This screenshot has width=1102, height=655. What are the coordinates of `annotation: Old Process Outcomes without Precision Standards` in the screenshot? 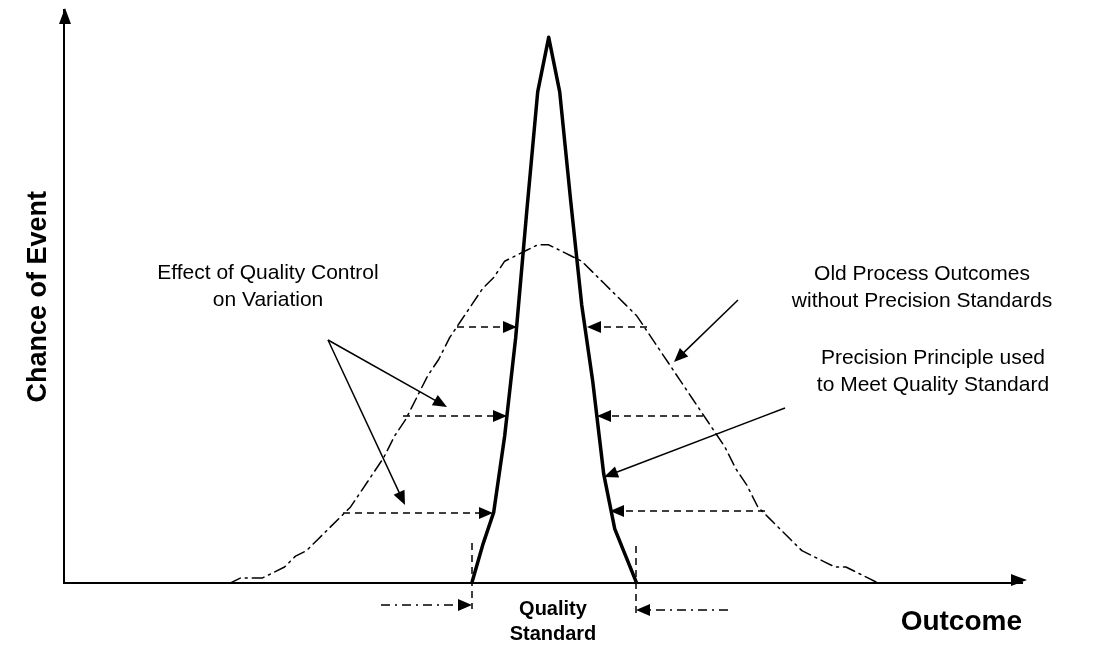 It's located at (922, 286).